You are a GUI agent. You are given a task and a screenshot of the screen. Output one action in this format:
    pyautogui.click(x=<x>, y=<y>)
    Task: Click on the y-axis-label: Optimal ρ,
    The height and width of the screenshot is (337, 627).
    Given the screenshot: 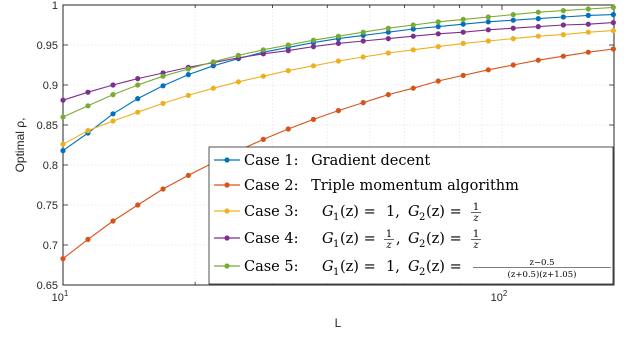 What is the action you would take?
    pyautogui.click(x=20, y=145)
    